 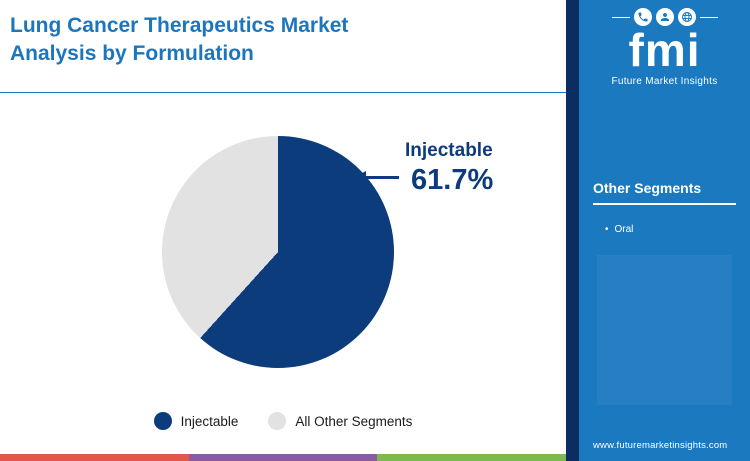 I want to click on page-title-line2: Analysis by Formulation, so click(x=132, y=54).